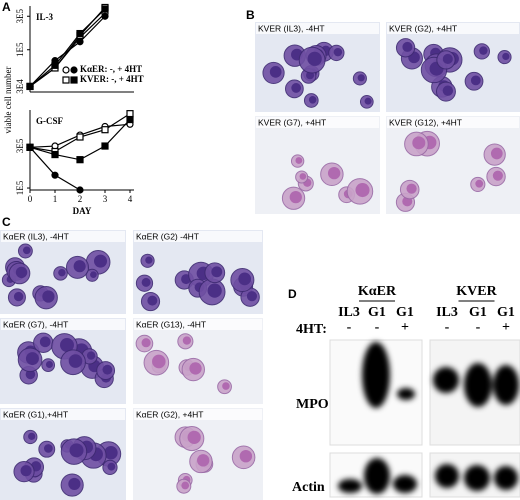 The image size is (520, 500). I want to click on y-axis-label: viable cell number, so click(8, 100).